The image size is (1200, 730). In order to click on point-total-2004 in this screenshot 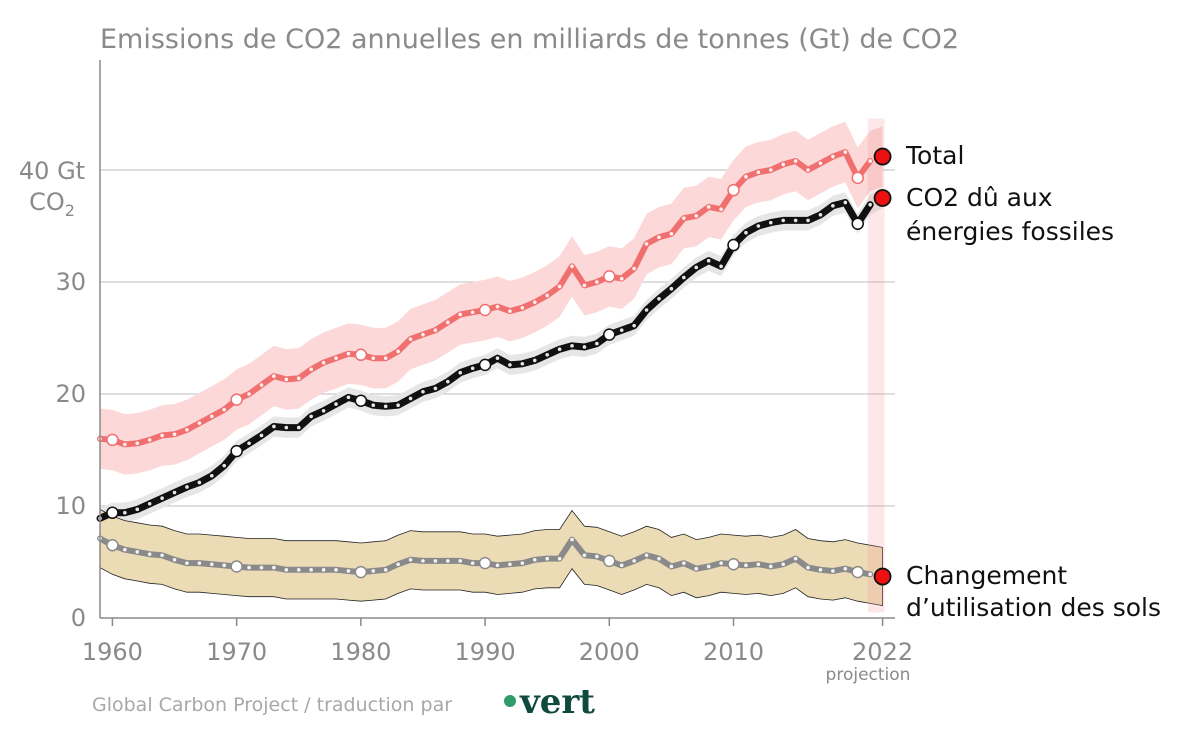, I will do `click(659, 237)`.